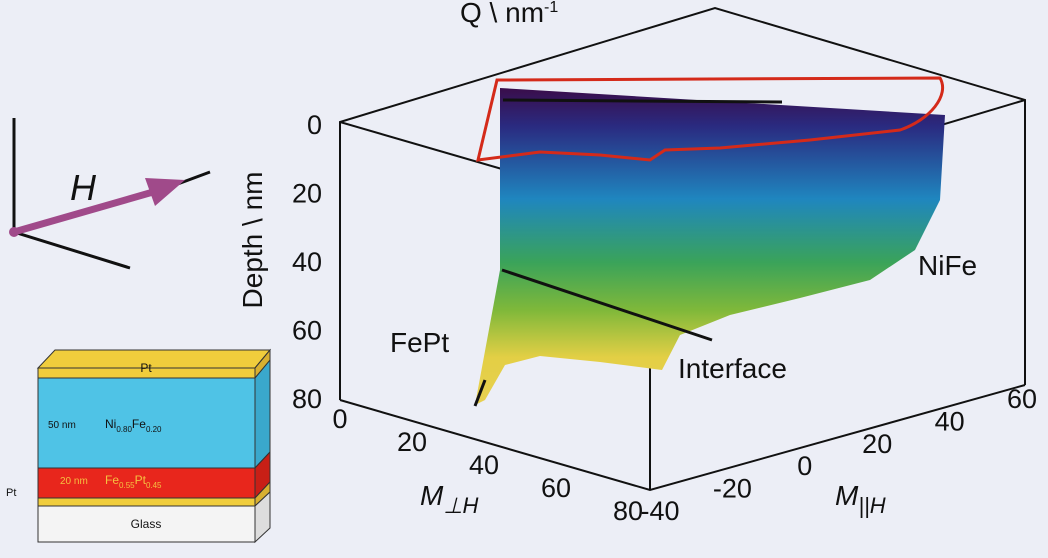 The image size is (1048, 558). Describe the element at coordinates (141, 480) in the screenshot. I see `el: Pt` at that location.